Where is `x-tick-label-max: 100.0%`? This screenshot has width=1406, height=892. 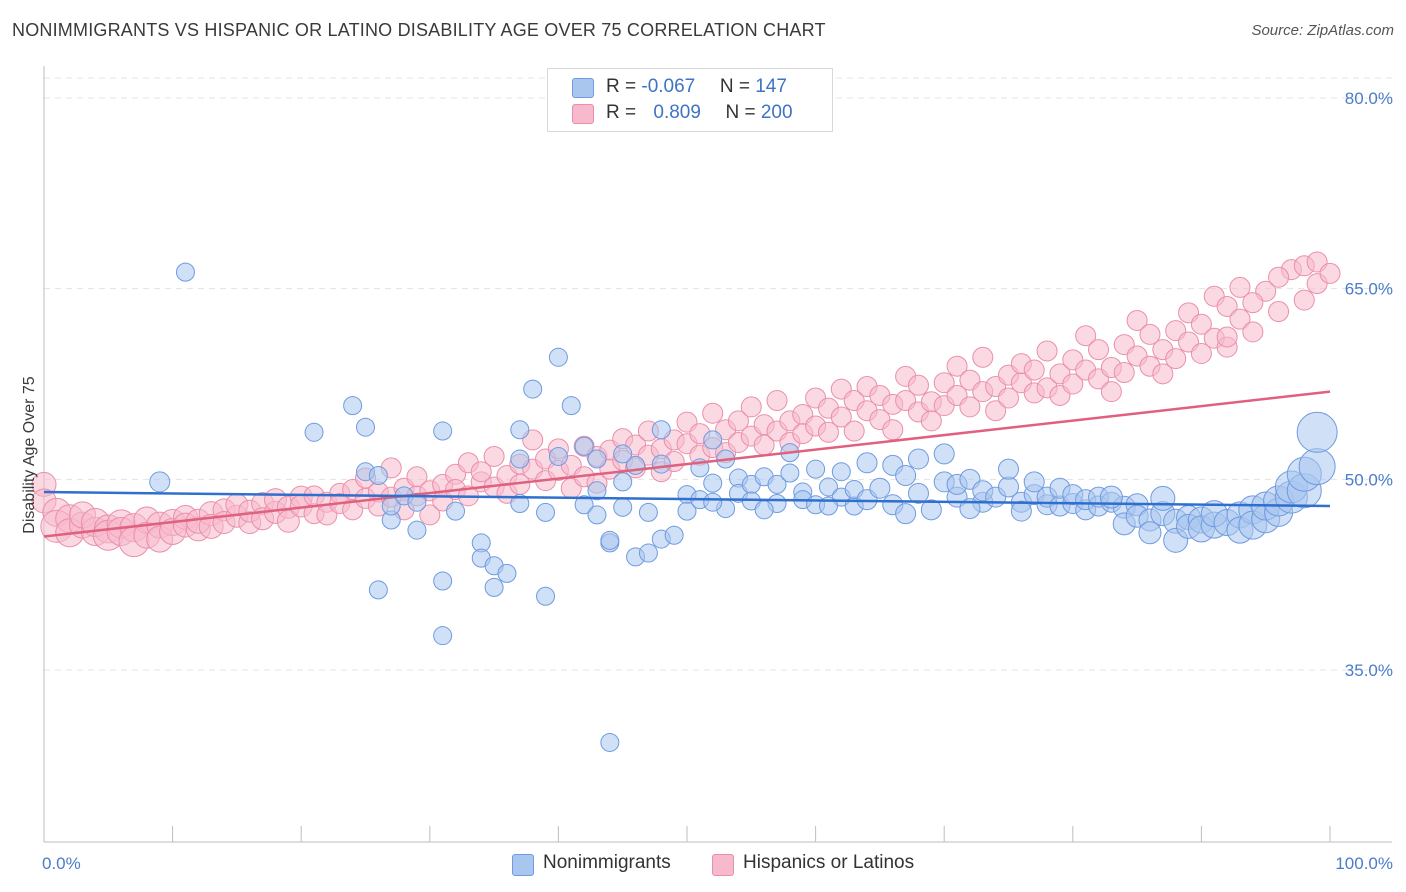 x-tick-label-max: 100.0% is located at coordinates (1364, 863).